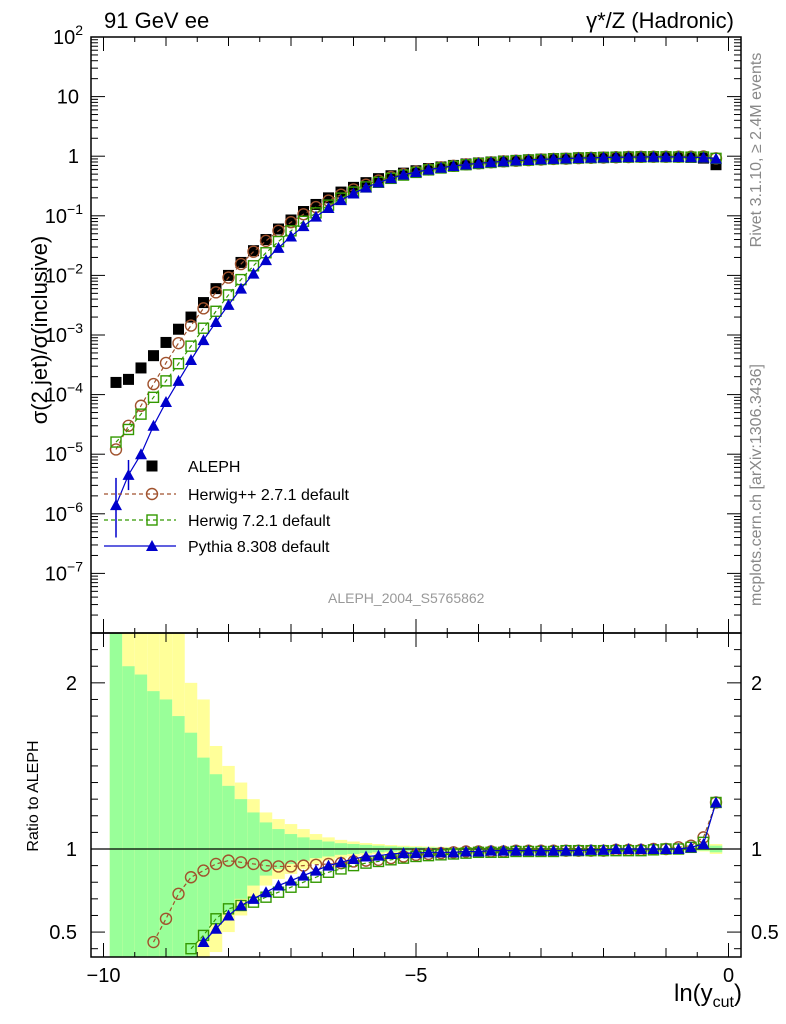 The width and height of the screenshot is (786, 1024). Describe the element at coordinates (765, 933) in the screenshot. I see `ratio-y-tick-label-right: 0.5` at that location.